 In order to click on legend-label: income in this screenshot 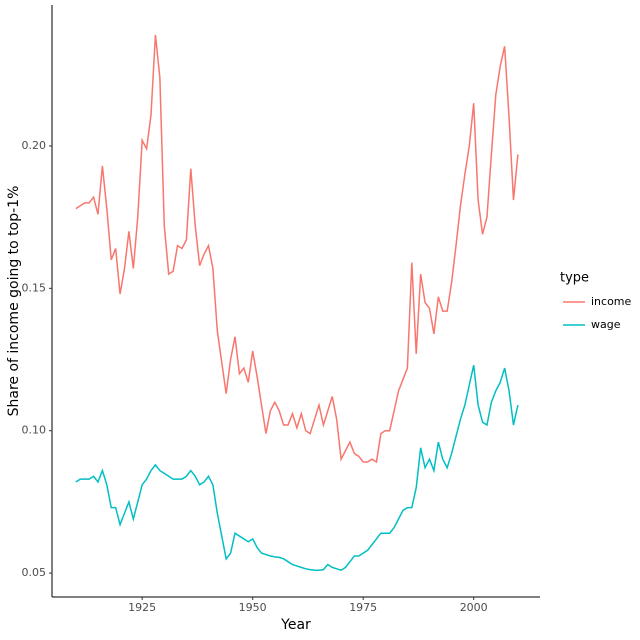, I will do `click(611, 301)`.